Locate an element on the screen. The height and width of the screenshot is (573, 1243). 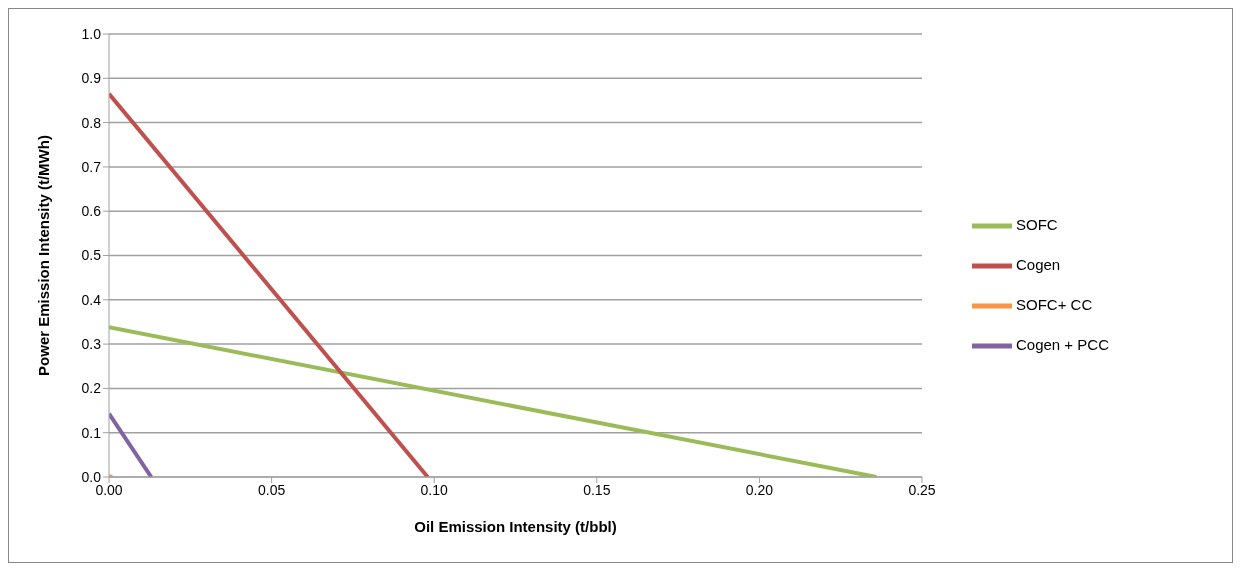
x-tick-label: 0.15 is located at coordinates (597, 489).